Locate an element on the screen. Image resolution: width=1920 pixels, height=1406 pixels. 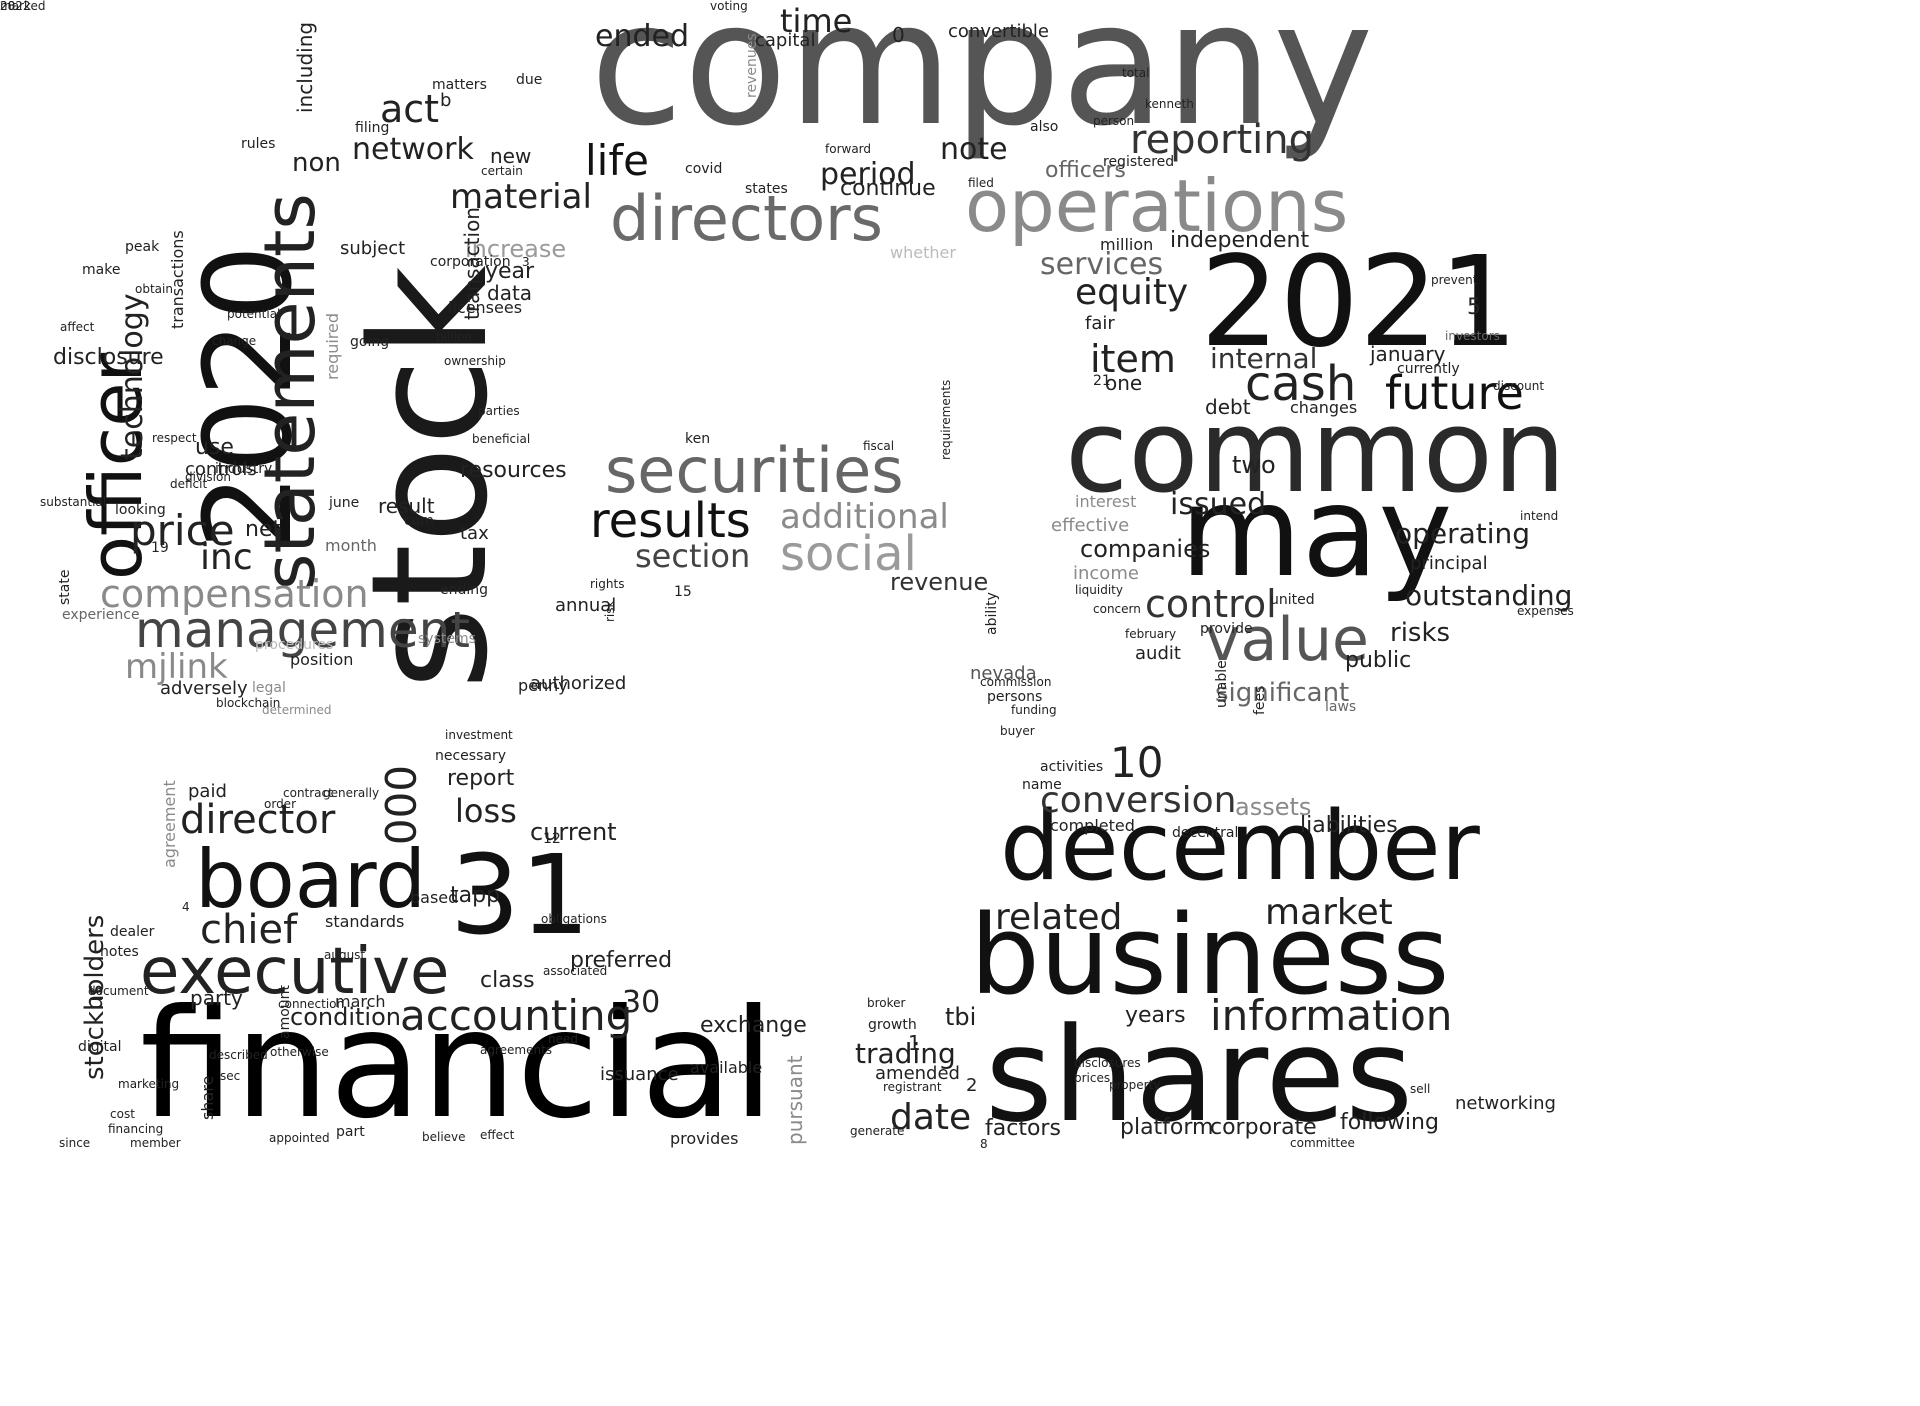
word-document: document is located at coordinates (118, 991).